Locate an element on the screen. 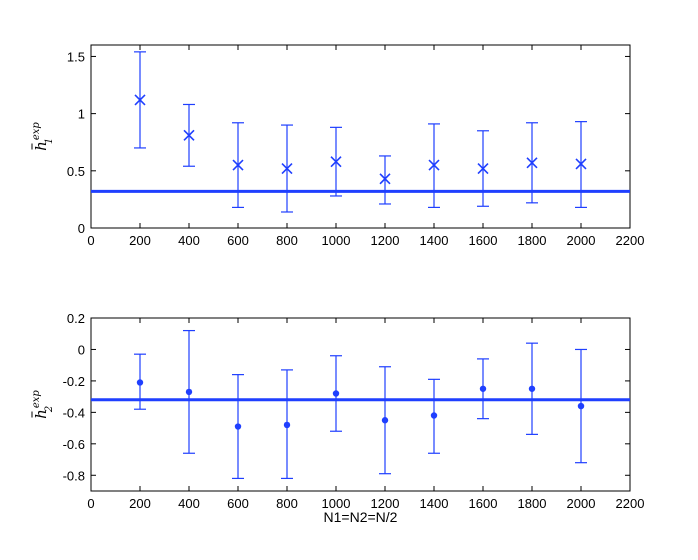 The image size is (698, 560). y-axis-label: hexp1 is located at coordinates (43, 136).